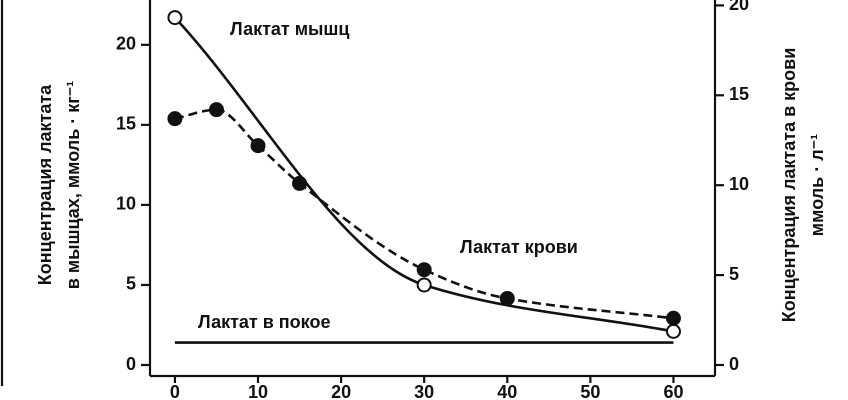  Describe the element at coordinates (126, 204) in the screenshot. I see `y-tick-label: 10` at that location.